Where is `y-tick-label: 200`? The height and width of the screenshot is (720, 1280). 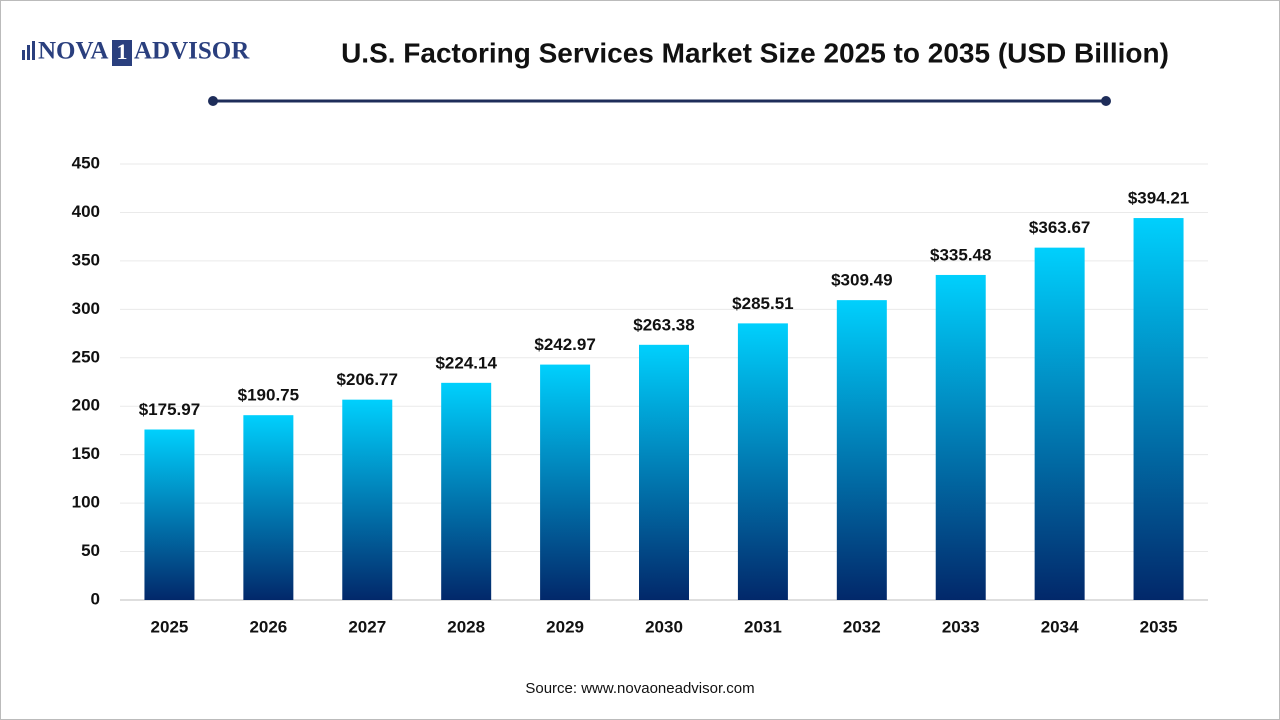
y-tick-label: 200 is located at coordinates (86, 405).